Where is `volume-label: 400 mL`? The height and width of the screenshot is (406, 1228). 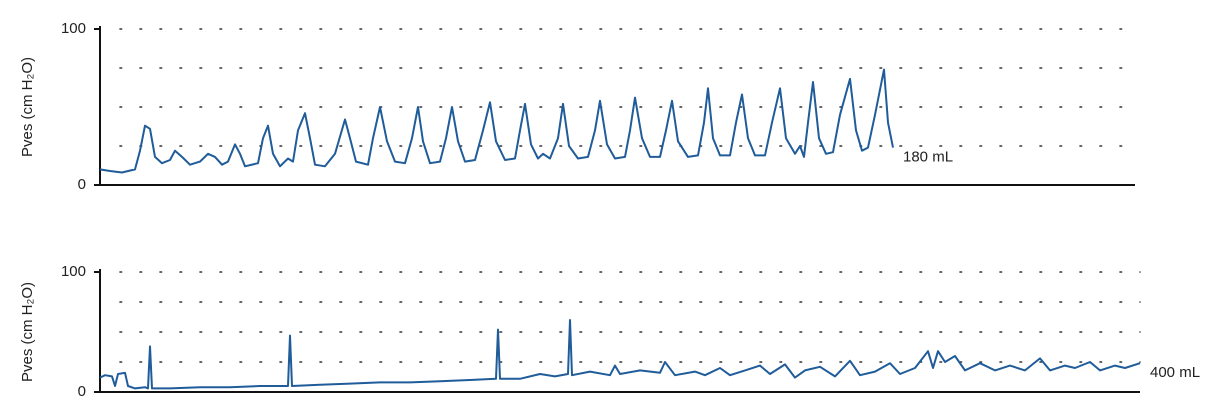
volume-label: 400 mL is located at coordinates (1175, 372).